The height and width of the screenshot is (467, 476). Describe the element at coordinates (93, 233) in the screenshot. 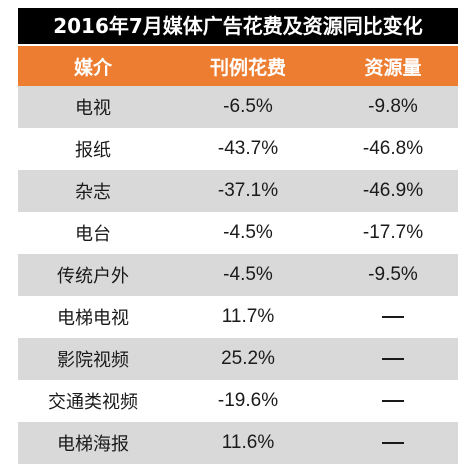

I see `cell-media: 电台` at that location.